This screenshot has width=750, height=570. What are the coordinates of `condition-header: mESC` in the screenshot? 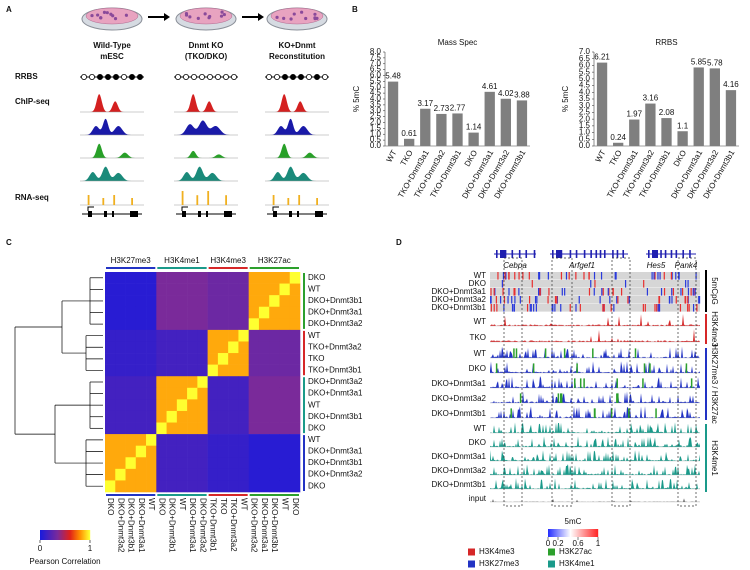 It's located at (112, 56).